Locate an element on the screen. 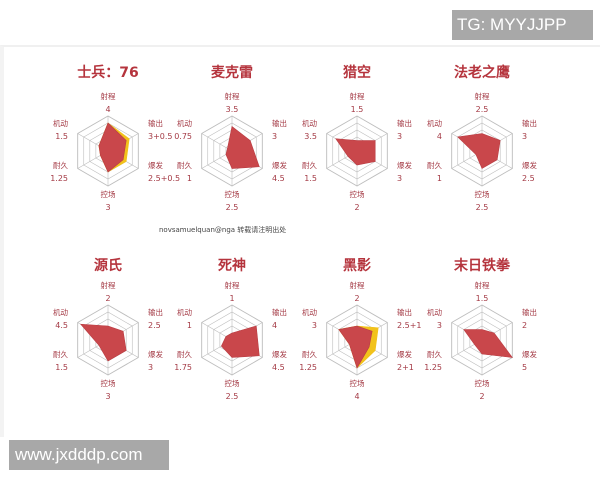 The height and width of the screenshot is (480, 600). axis-value-output: 3+0.5 is located at coordinates (160, 136).